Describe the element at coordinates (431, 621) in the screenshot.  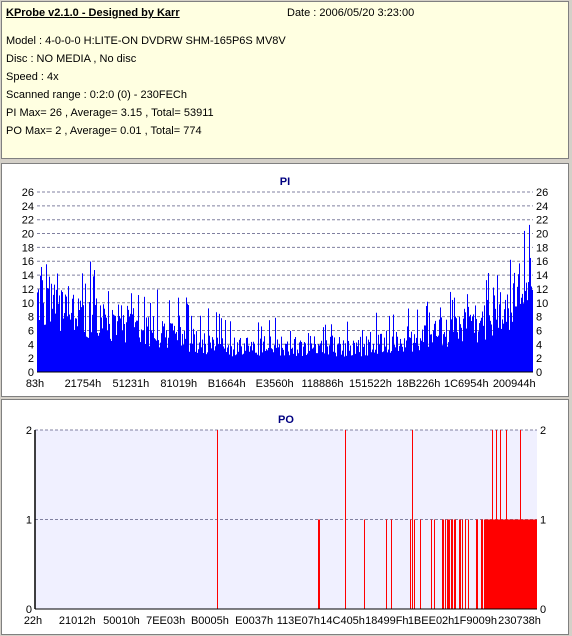
I see `x-tick-label: 1BEE02h` at that location.